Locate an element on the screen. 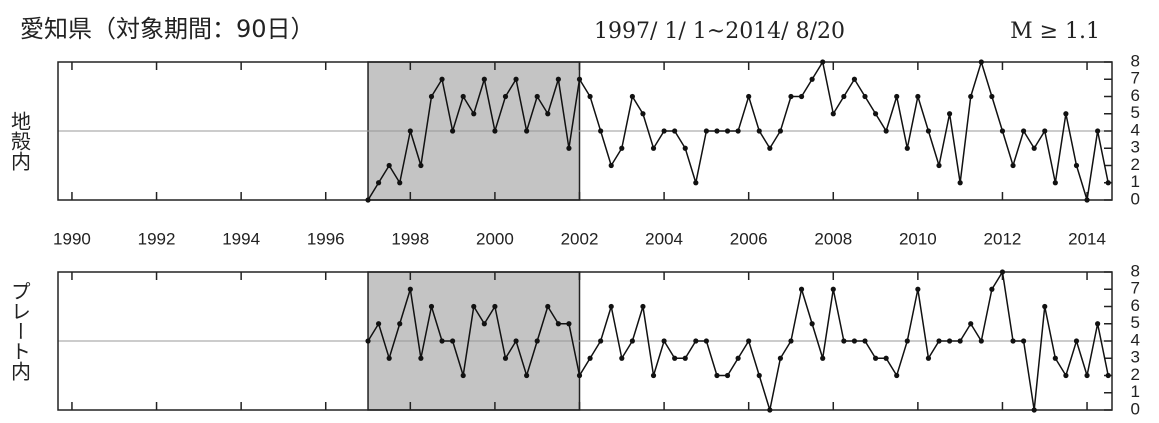 The image size is (1159, 423). period: 1997/ 1/ 1~2014/ 8/20 is located at coordinates (719, 31).